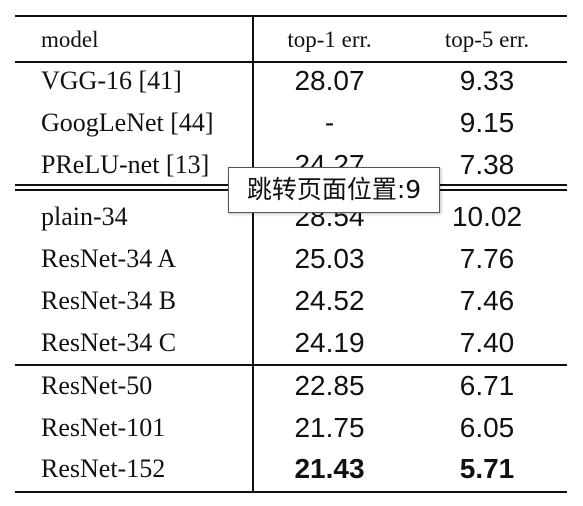  I want to click on table-bottom-rule, so click(291, 492).